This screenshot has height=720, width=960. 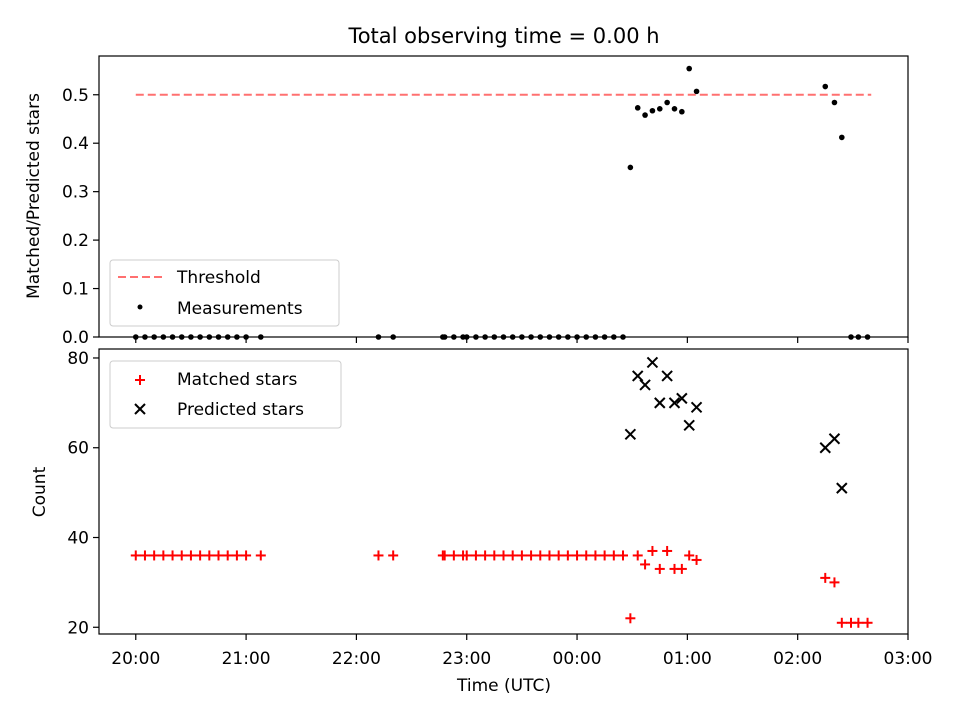 What do you see at coordinates (75, 290) in the screenshot?
I see `y-tick-label: 0.1` at bounding box center [75, 290].